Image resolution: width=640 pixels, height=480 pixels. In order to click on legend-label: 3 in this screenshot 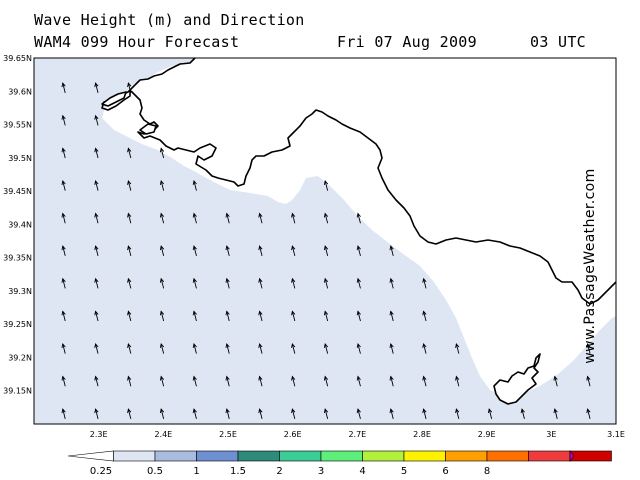, I will do `click(321, 471)`.